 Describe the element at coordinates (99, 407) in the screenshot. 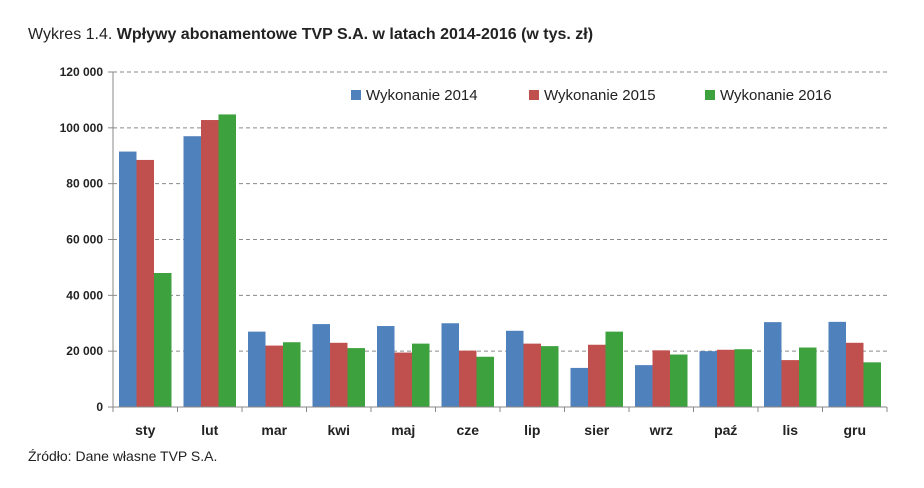

I see `y-tick-label: 0` at that location.